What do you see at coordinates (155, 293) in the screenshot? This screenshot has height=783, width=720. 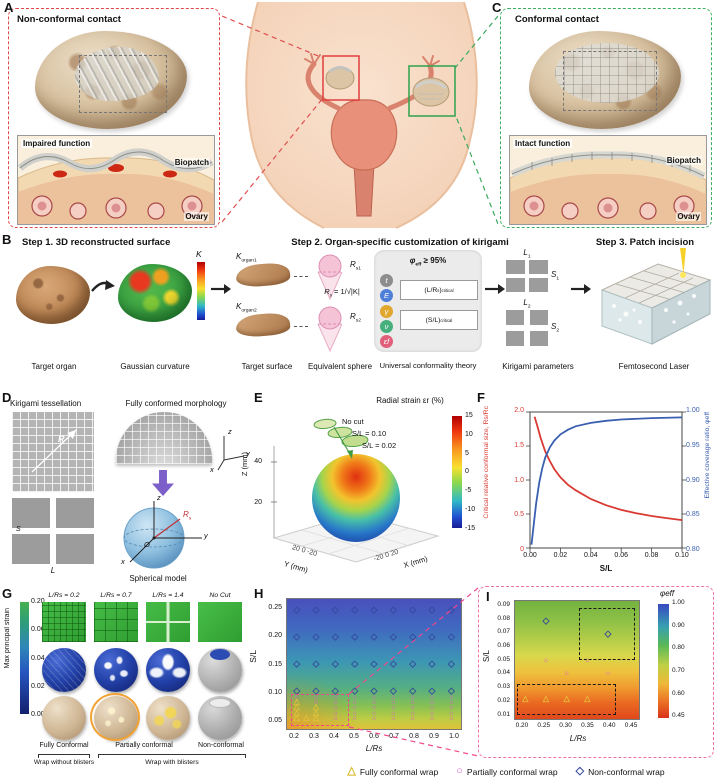 I see `gaussian-curvature-map` at bounding box center [155, 293].